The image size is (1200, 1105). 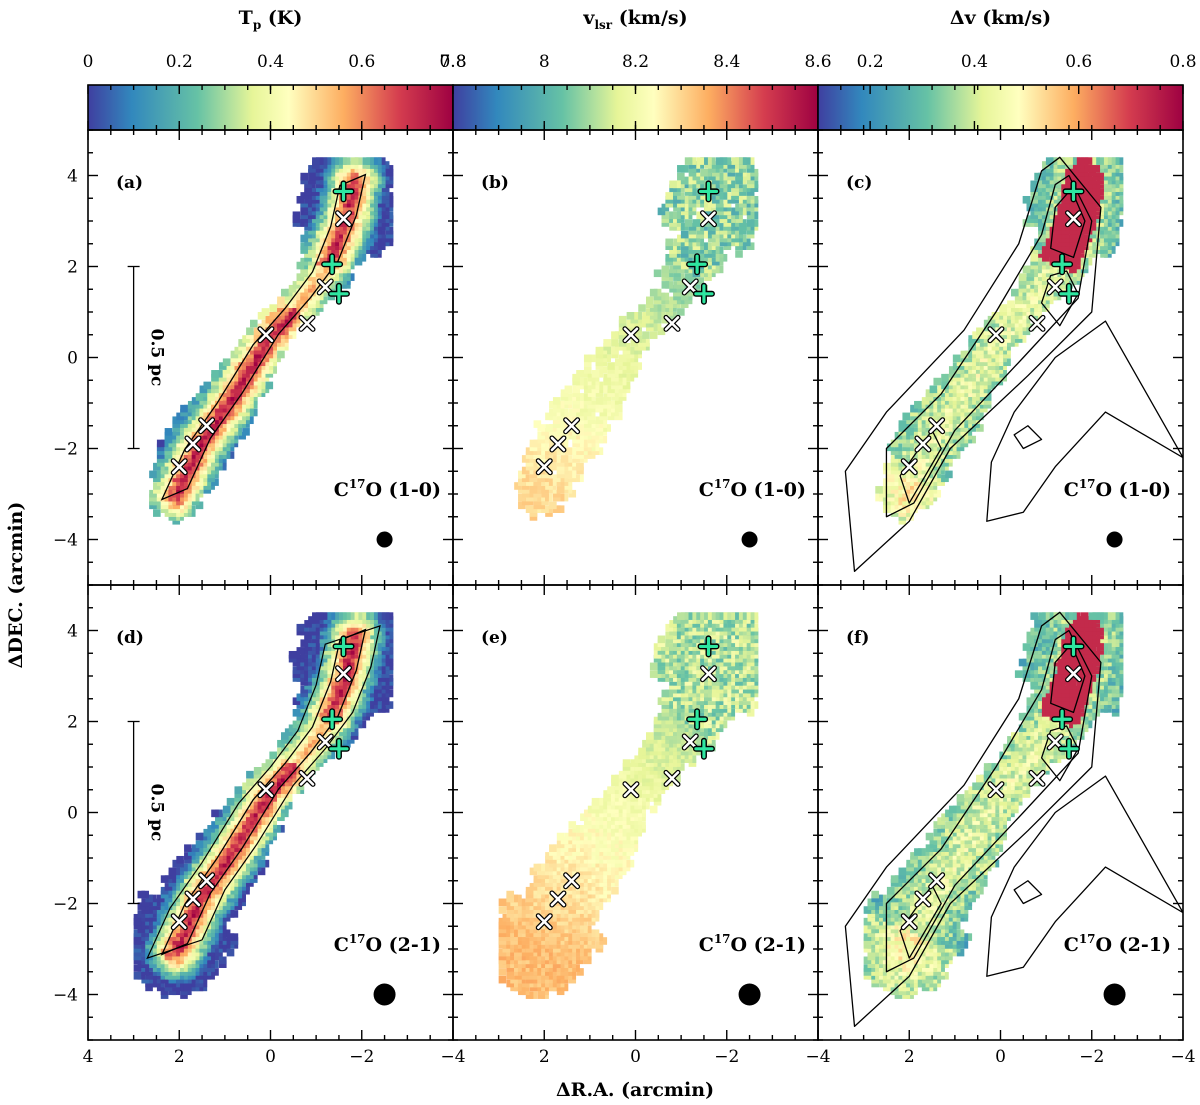 What do you see at coordinates (1073, 191) in the screenshot?
I see `plus-marker` at bounding box center [1073, 191].